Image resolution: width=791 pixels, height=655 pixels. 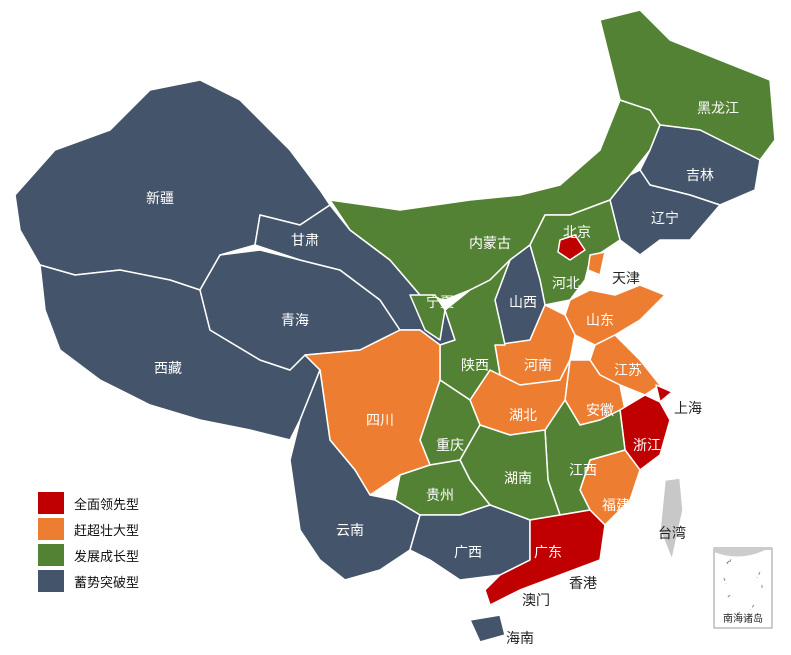 I want to click on province-label: 山东, so click(x=600, y=321).